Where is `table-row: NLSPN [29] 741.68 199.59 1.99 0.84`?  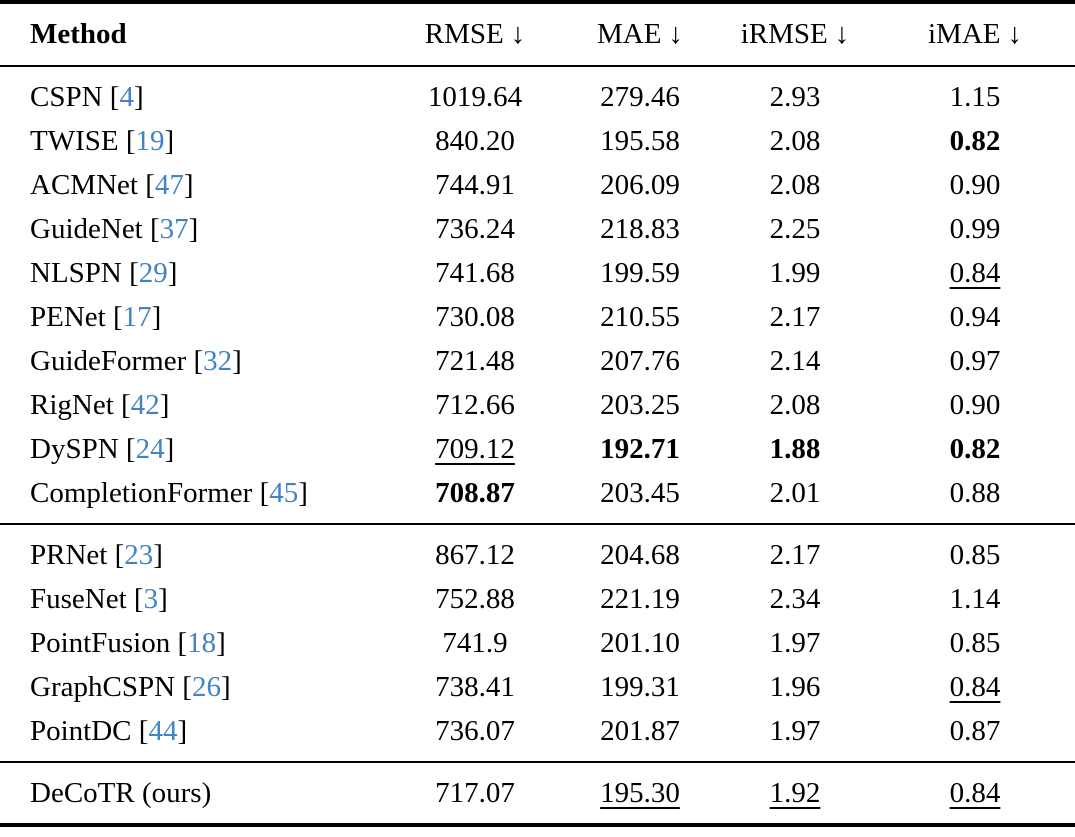 table-row: NLSPN [29] 741.68 199.59 1.99 0.84 is located at coordinates (537, 273).